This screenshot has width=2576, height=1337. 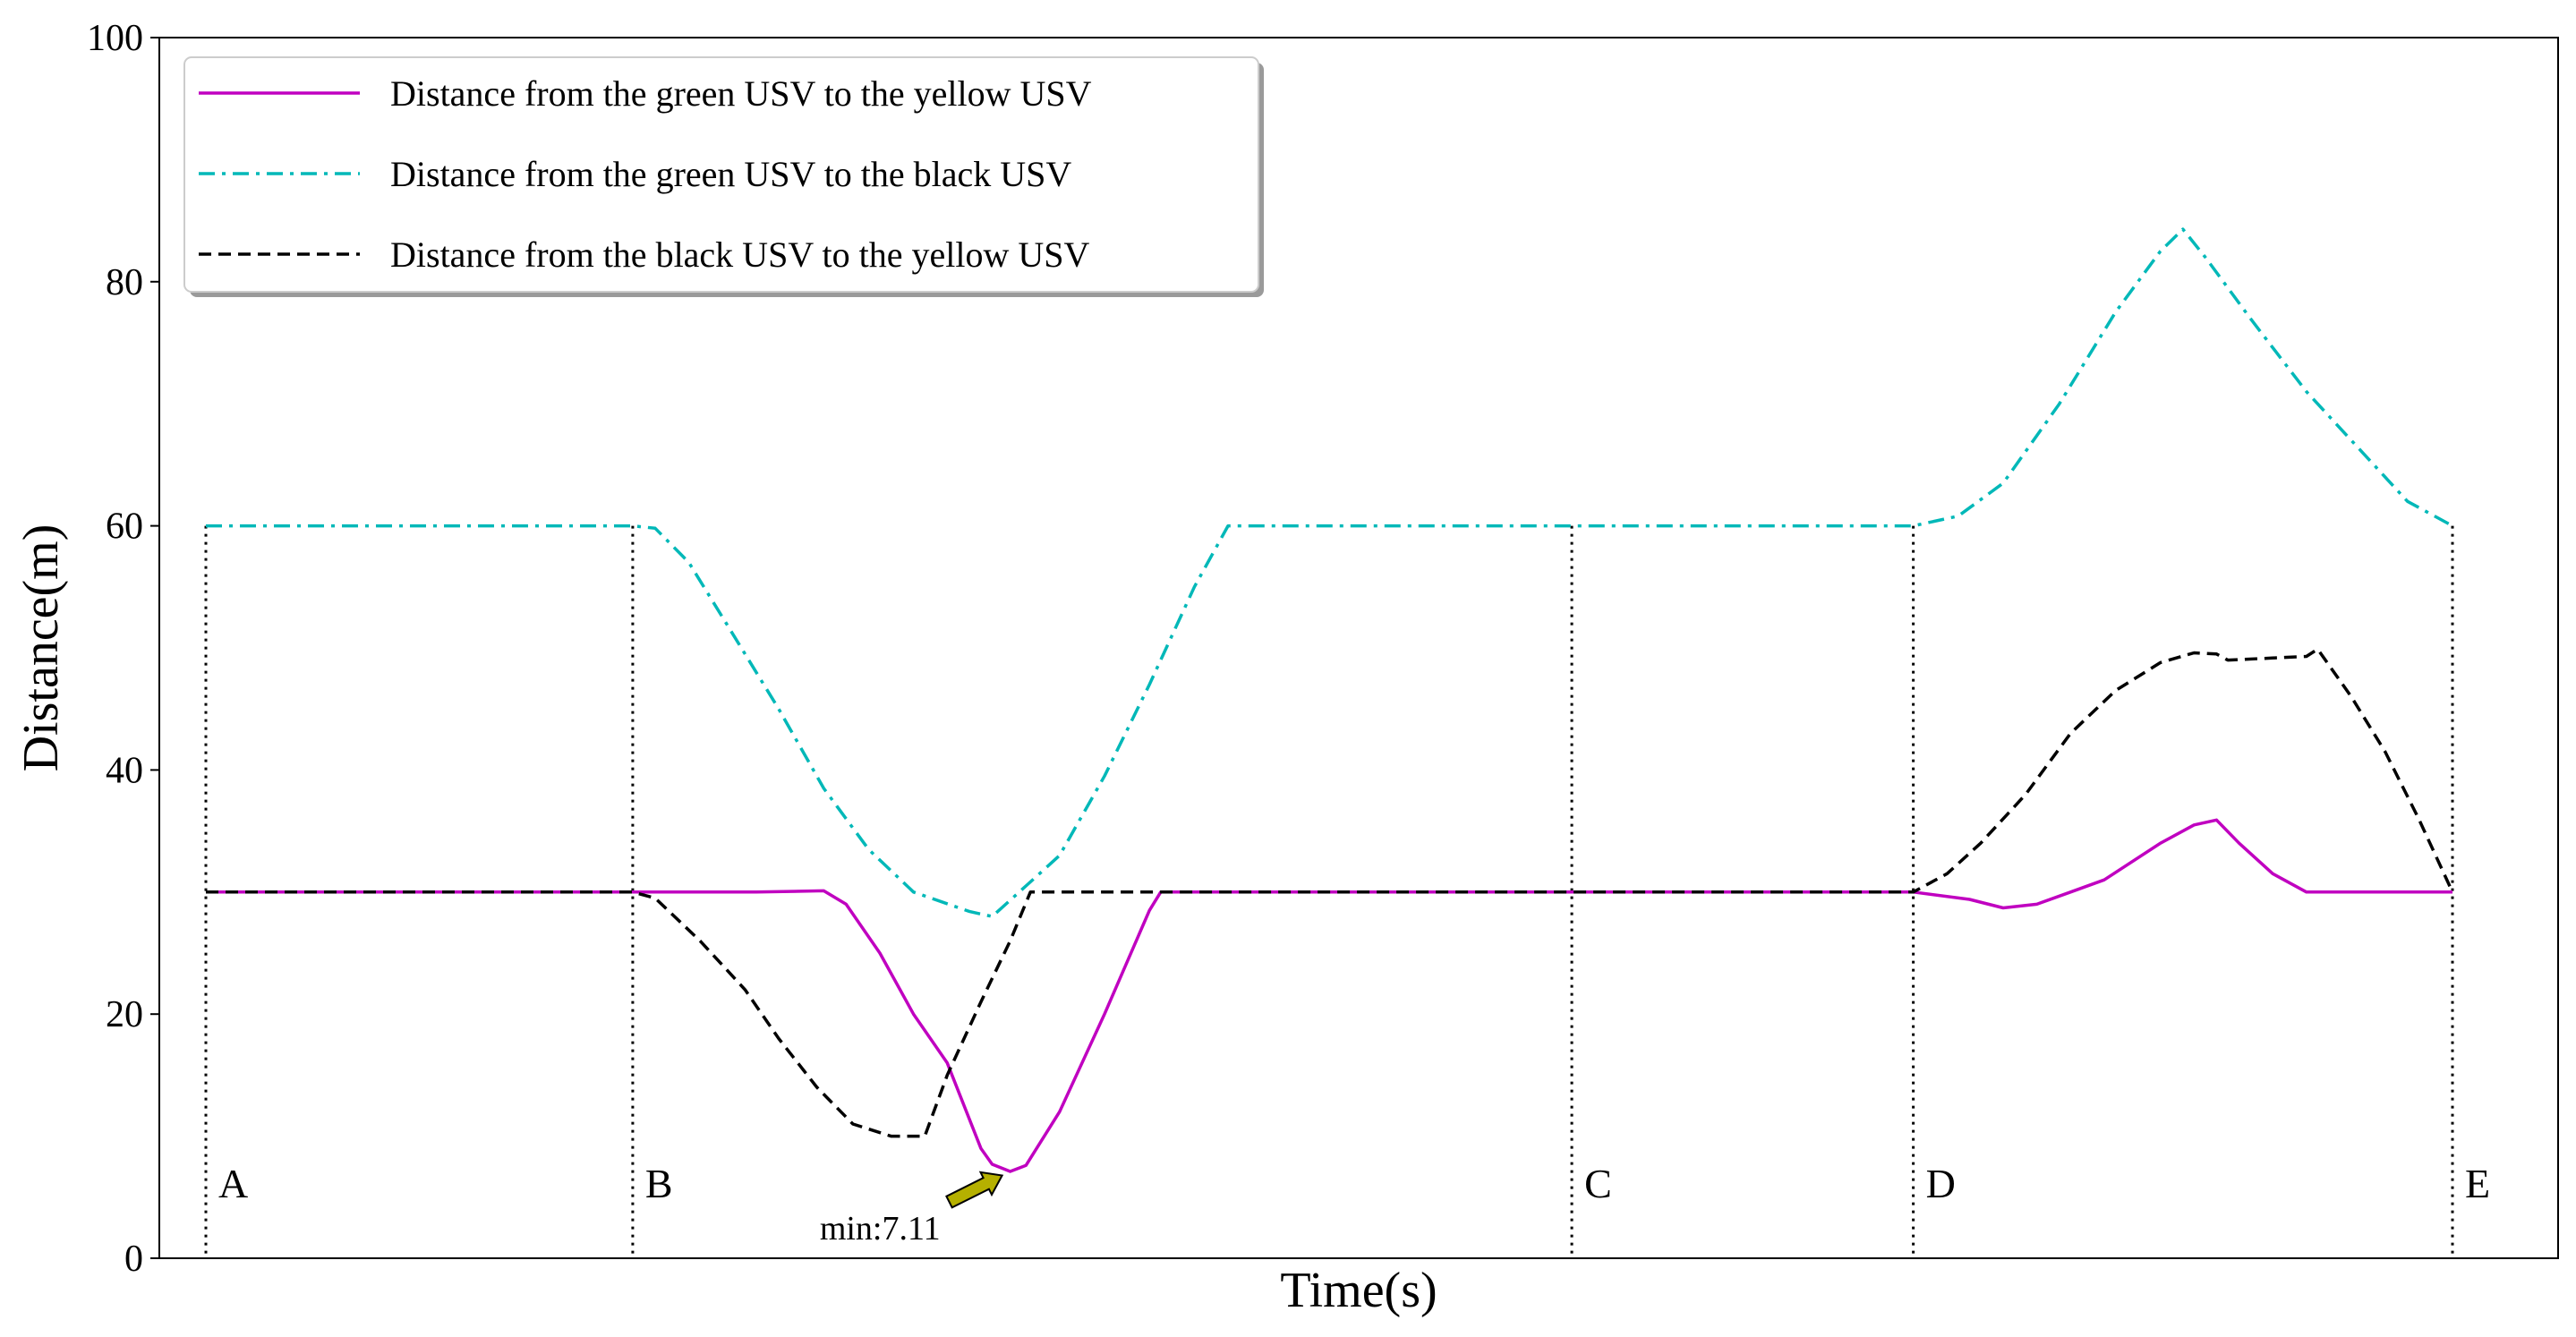 I want to click on x-axis-title: Time(s), so click(x=1358, y=1291).